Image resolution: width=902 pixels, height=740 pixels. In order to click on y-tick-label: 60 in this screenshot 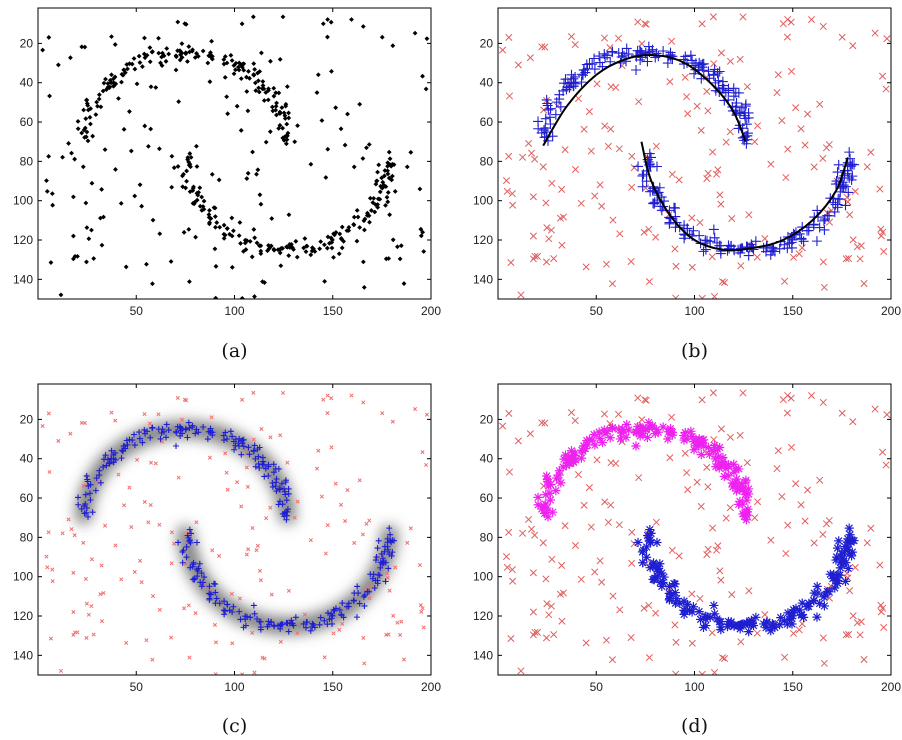, I will do `click(487, 498)`.